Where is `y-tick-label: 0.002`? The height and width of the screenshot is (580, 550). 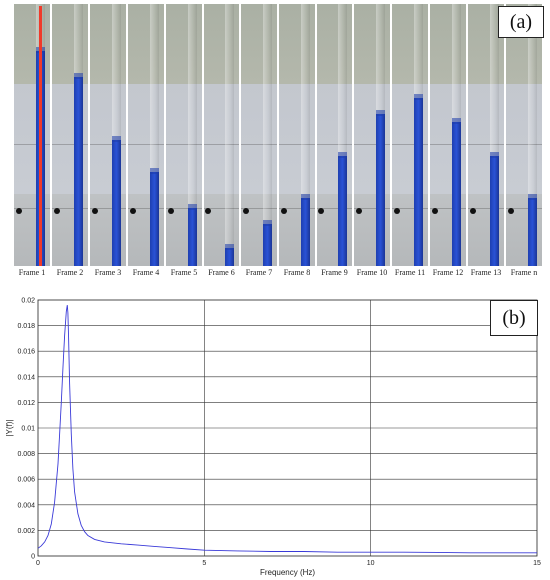
y-tick-label: 0.002 is located at coordinates (26, 531).